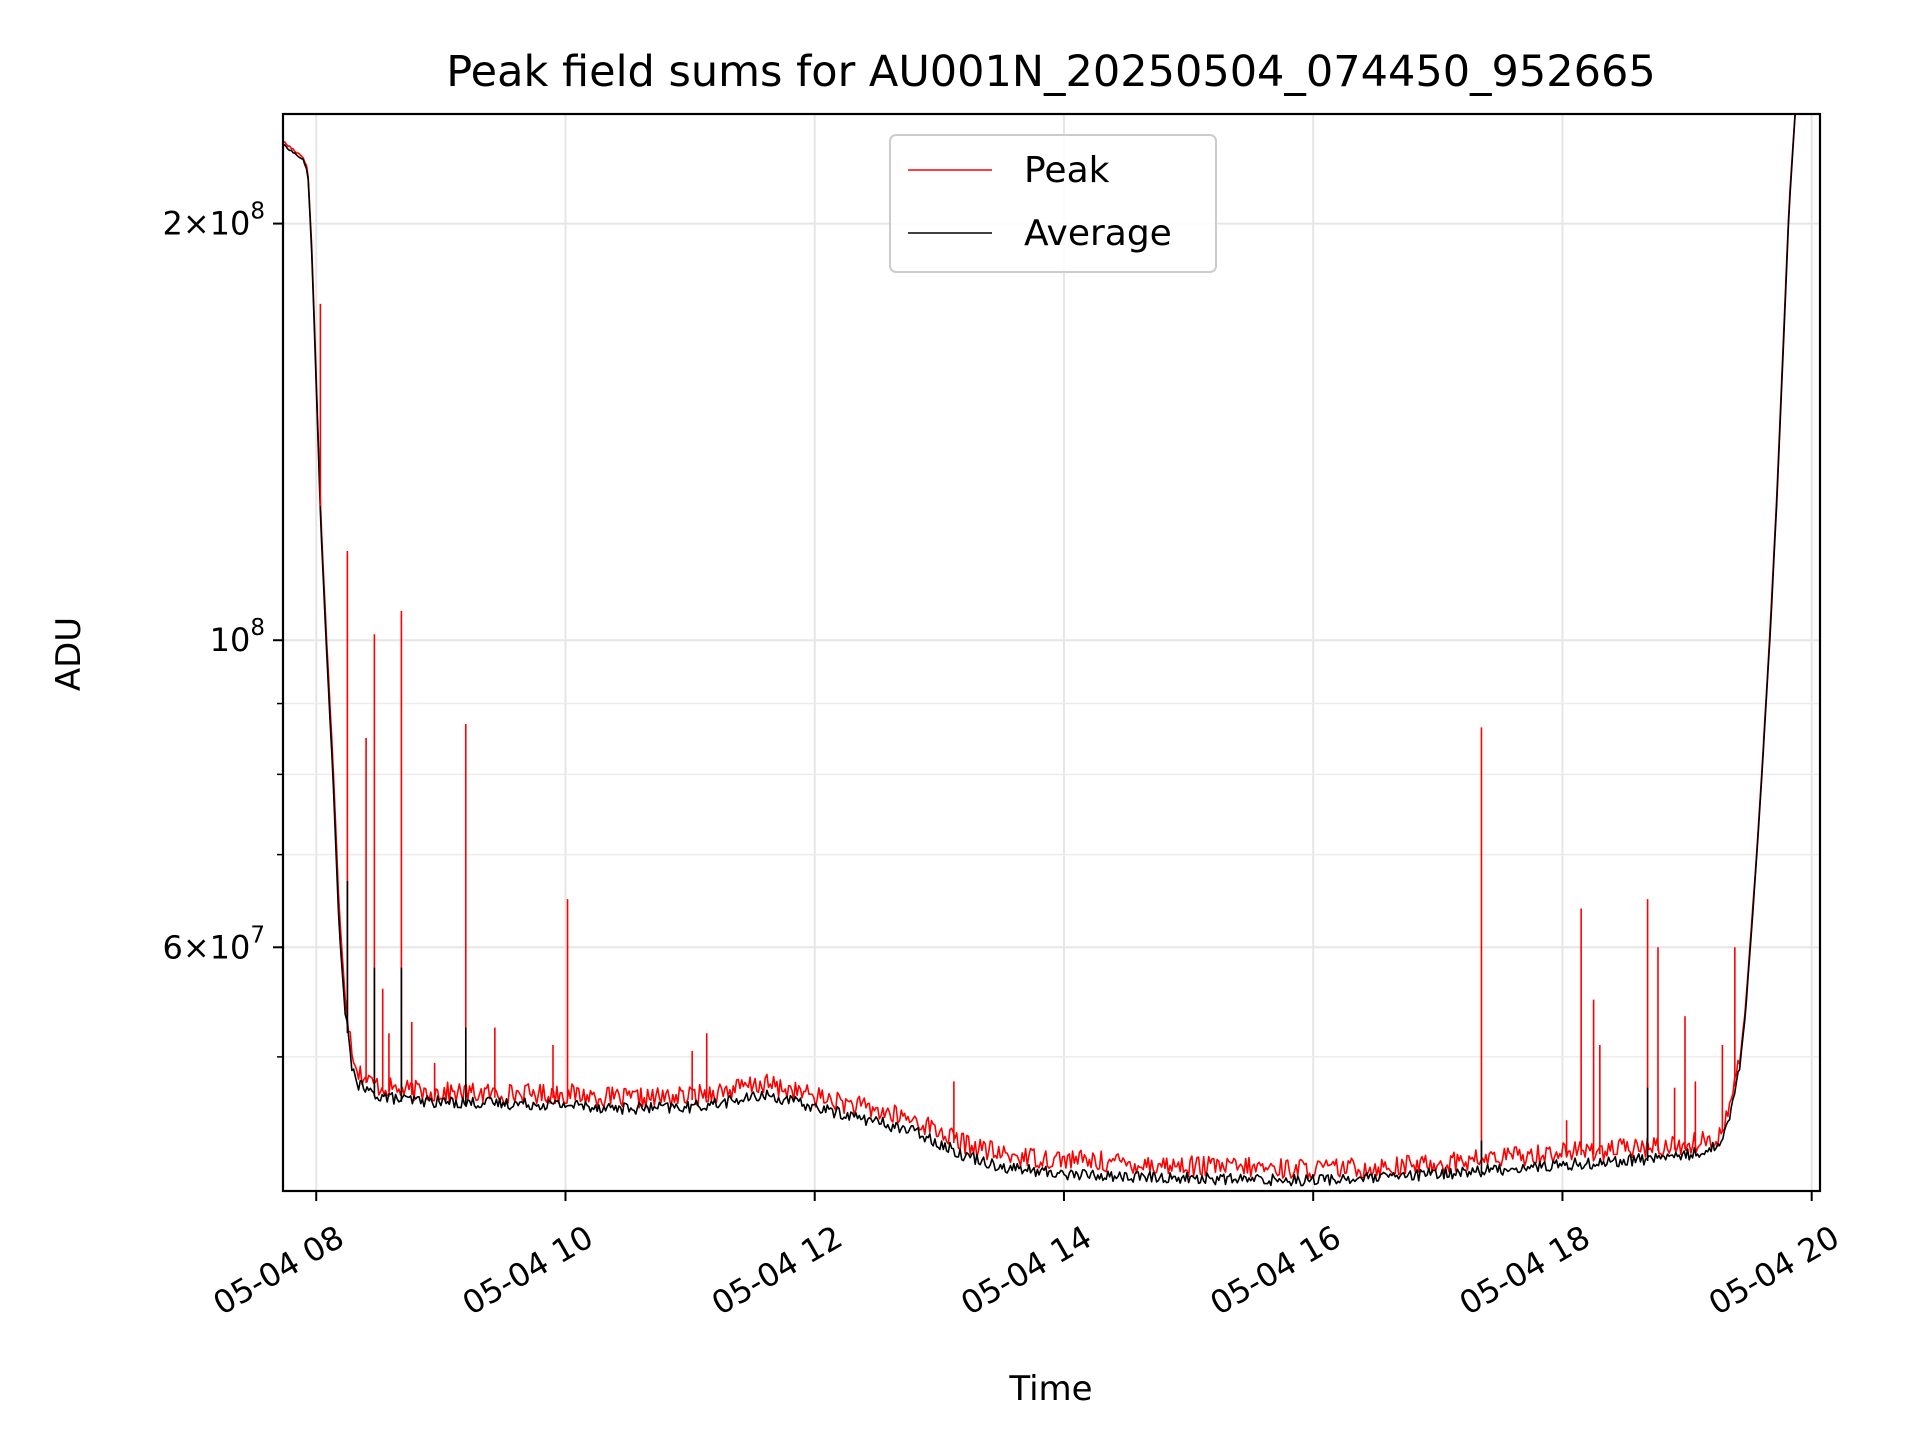 This screenshot has width=1920, height=1440. What do you see at coordinates (1050, 1389) in the screenshot?
I see `x-axis-label: Time` at bounding box center [1050, 1389].